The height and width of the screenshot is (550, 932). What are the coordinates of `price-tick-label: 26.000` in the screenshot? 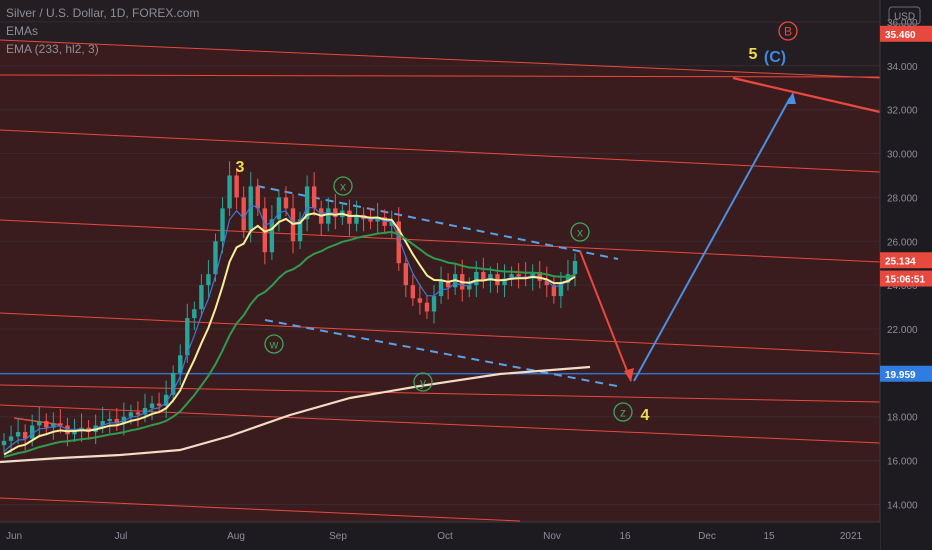 It's located at (902, 242).